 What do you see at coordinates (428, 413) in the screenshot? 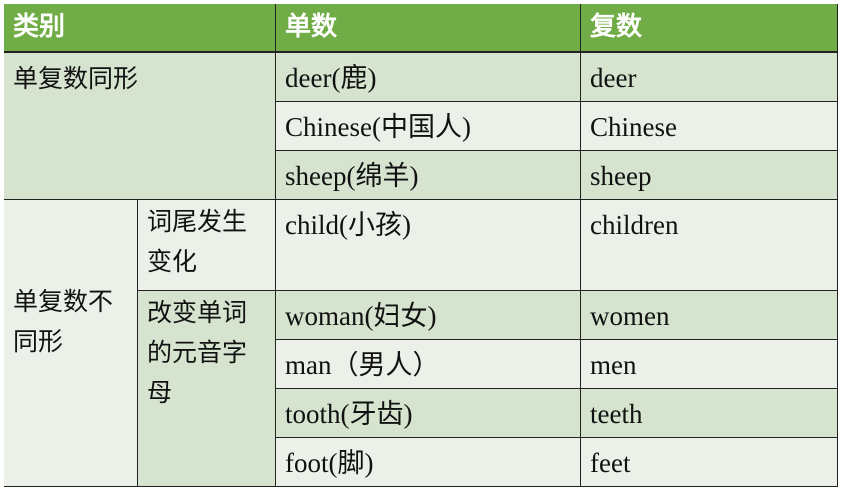
I see `singular-cell: tooth(牙齿)` at bounding box center [428, 413].